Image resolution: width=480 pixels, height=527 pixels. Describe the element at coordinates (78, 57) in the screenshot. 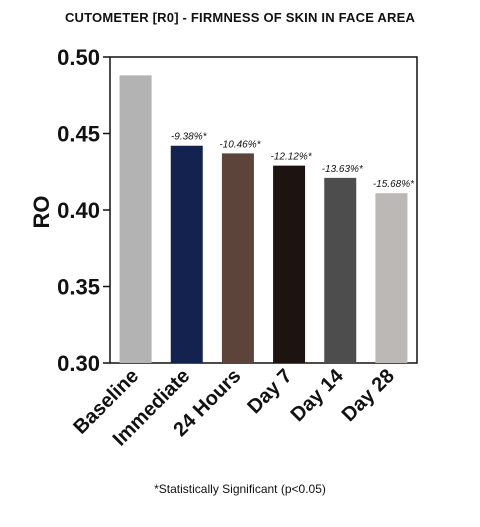

I see `y-tick-label: 0.50` at that location.